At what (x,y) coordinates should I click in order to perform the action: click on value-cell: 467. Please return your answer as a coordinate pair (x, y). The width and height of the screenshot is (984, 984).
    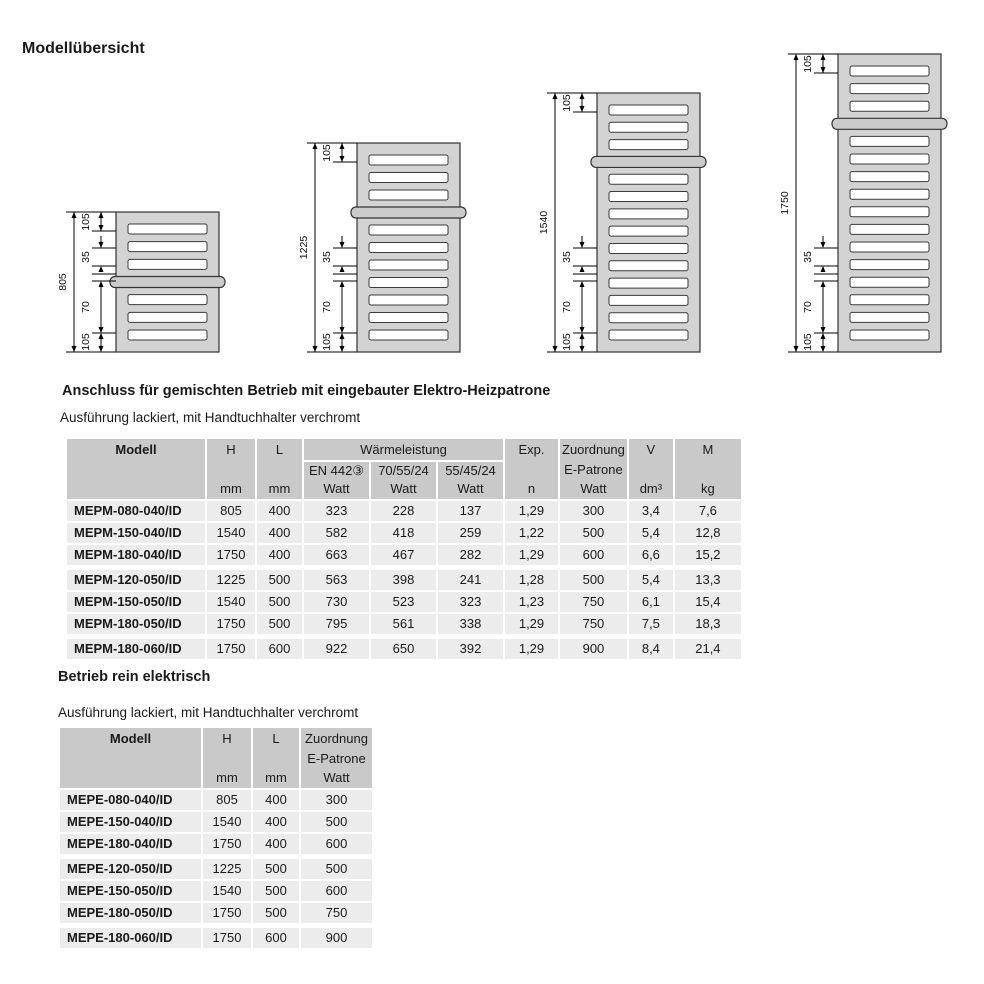
    Looking at the image, I should click on (403, 555).